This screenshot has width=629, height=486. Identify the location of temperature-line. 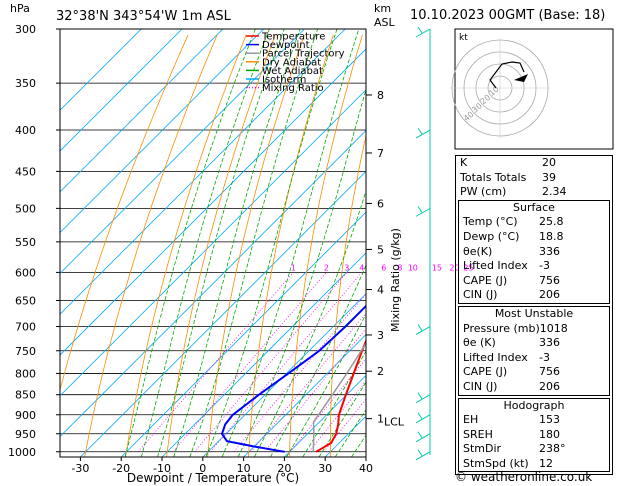
(340, 395).